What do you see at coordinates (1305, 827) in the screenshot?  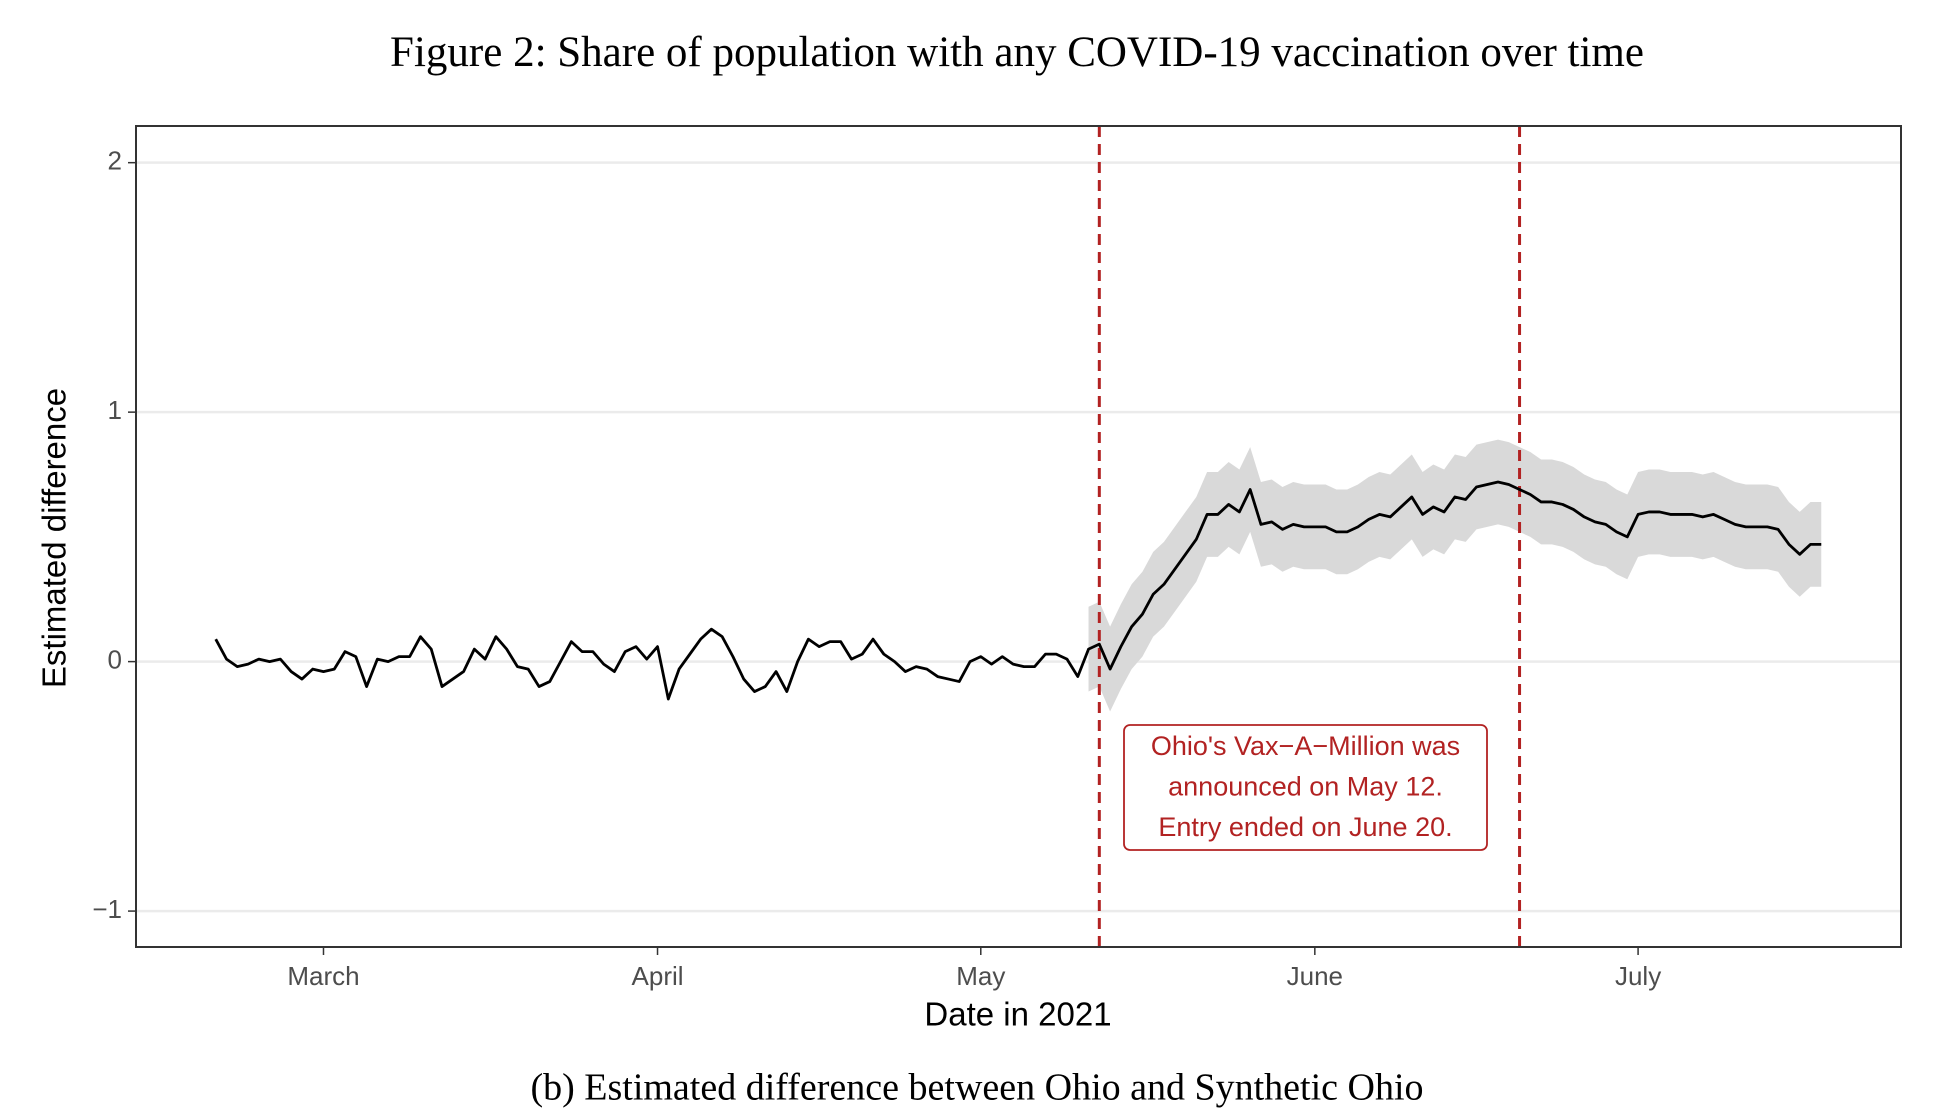 I see `annotation-text: Entry ended on June 20.` at bounding box center [1305, 827].